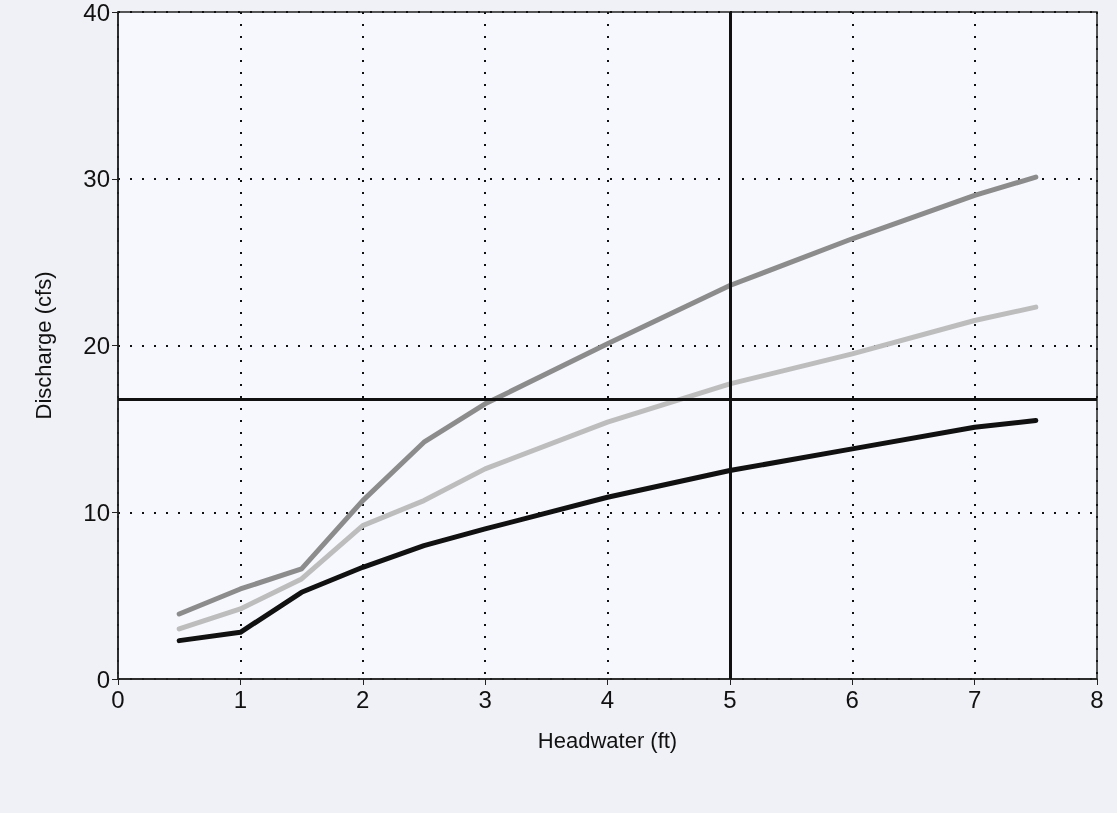 This screenshot has height=813, width=1117. Describe the element at coordinates (96, 179) in the screenshot. I see `y-tick-label: 30` at that location.